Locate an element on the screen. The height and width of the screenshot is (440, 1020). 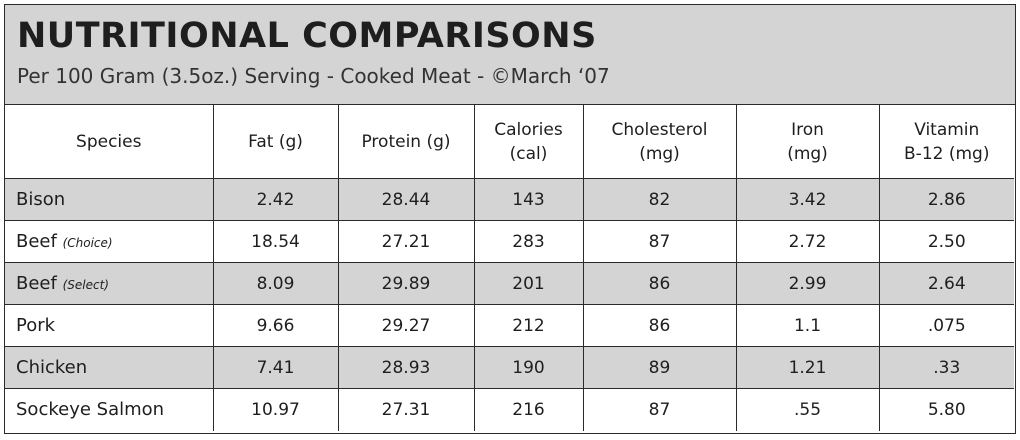
fat-cell: 18.54 is located at coordinates (276, 241).